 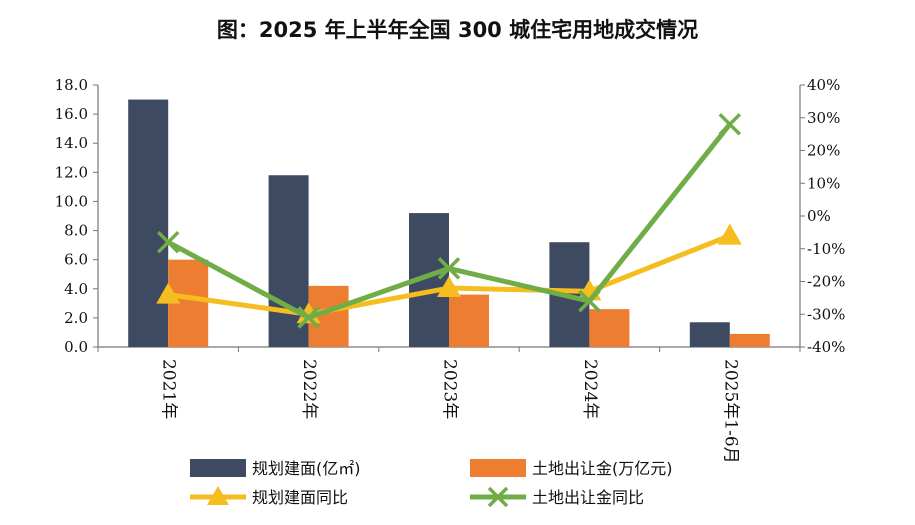 I want to click on left-tick-label: 0.0, so click(x=76, y=347).